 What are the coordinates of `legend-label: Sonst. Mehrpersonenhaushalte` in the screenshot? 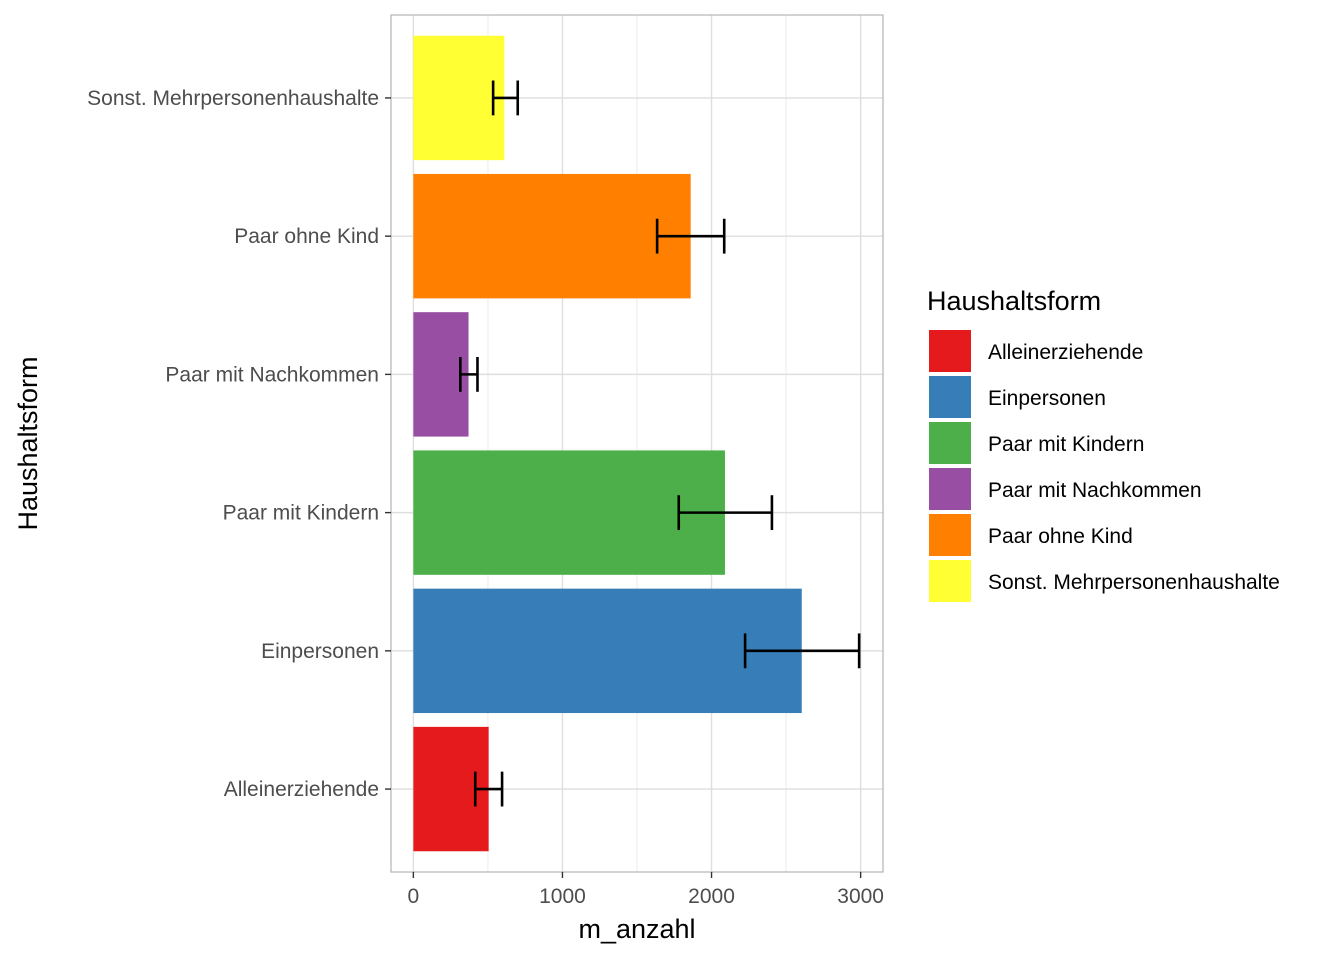 It's located at (1134, 582).